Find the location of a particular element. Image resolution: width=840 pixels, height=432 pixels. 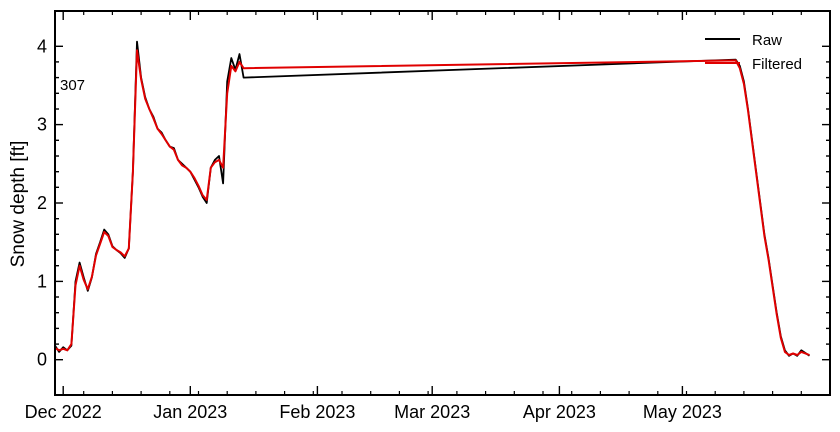

y-axis-label: Snow depth [ft] is located at coordinates (18, 204).